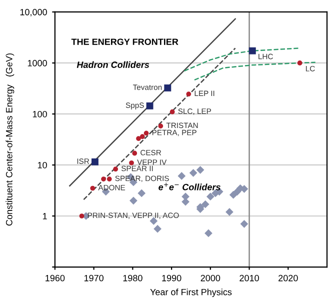 The image size is (333, 299). I want to click on annotation: Hadron Colliders, so click(113, 64).